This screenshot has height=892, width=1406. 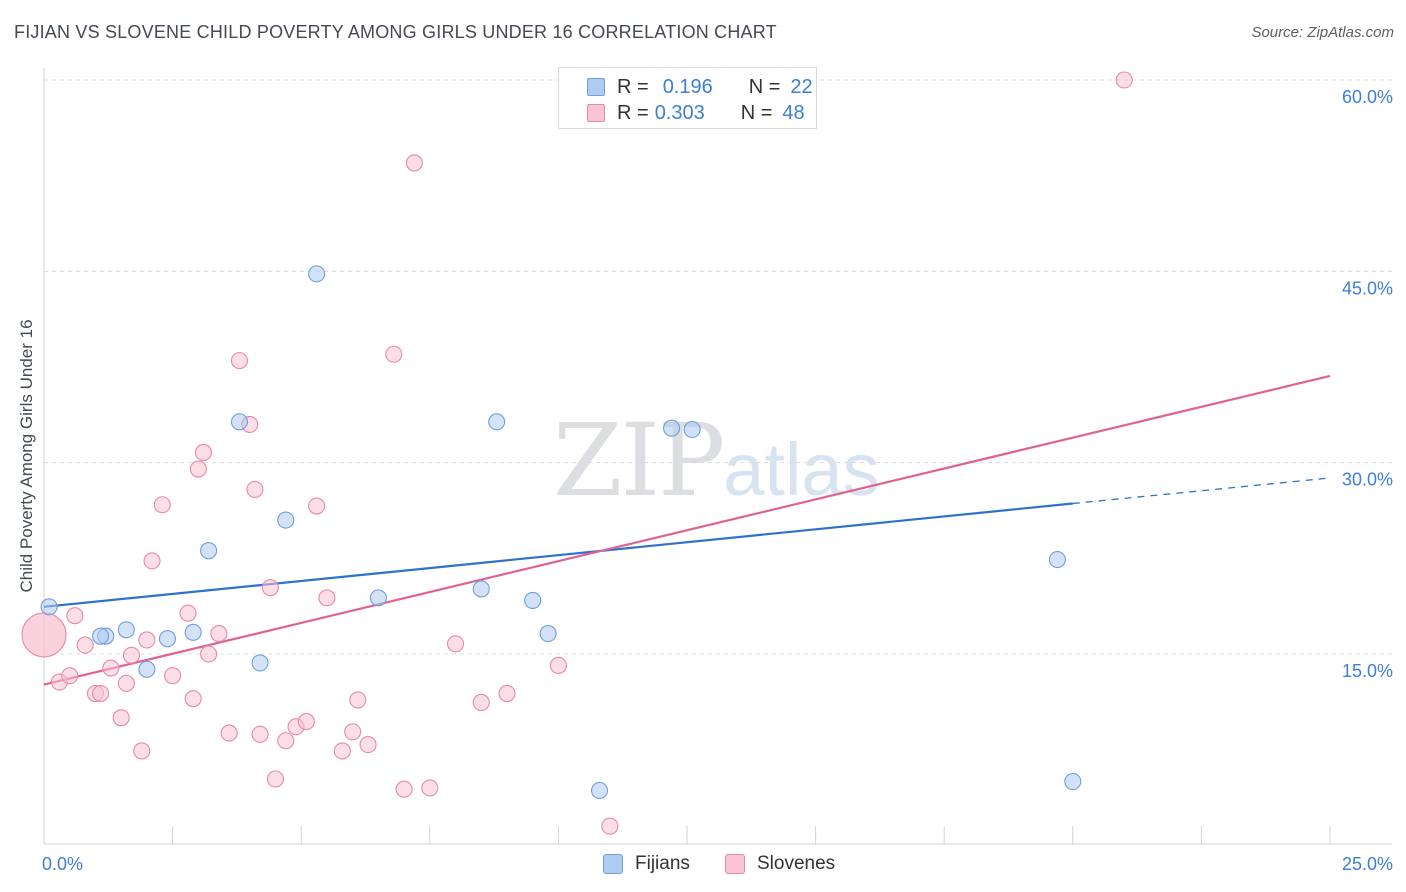 I want to click on y-tick-label: 45.0%, so click(x=1367, y=288).